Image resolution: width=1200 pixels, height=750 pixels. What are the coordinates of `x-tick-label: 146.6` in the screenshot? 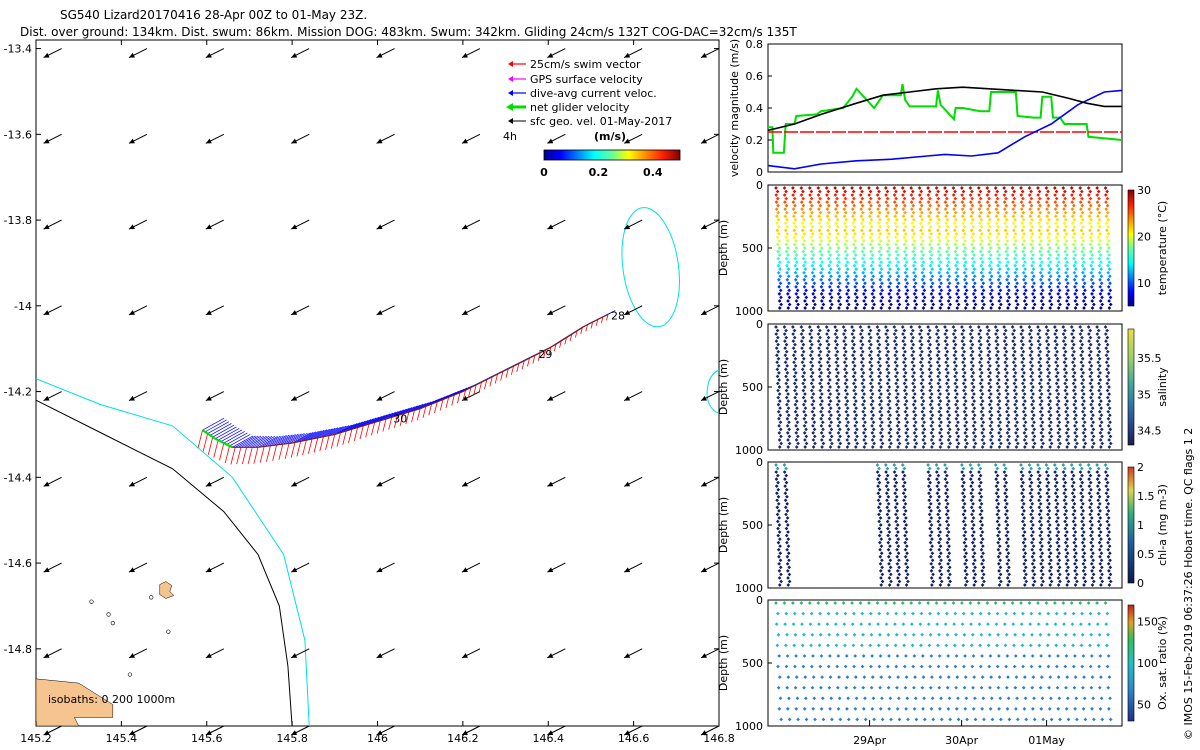 It's located at (634, 738).